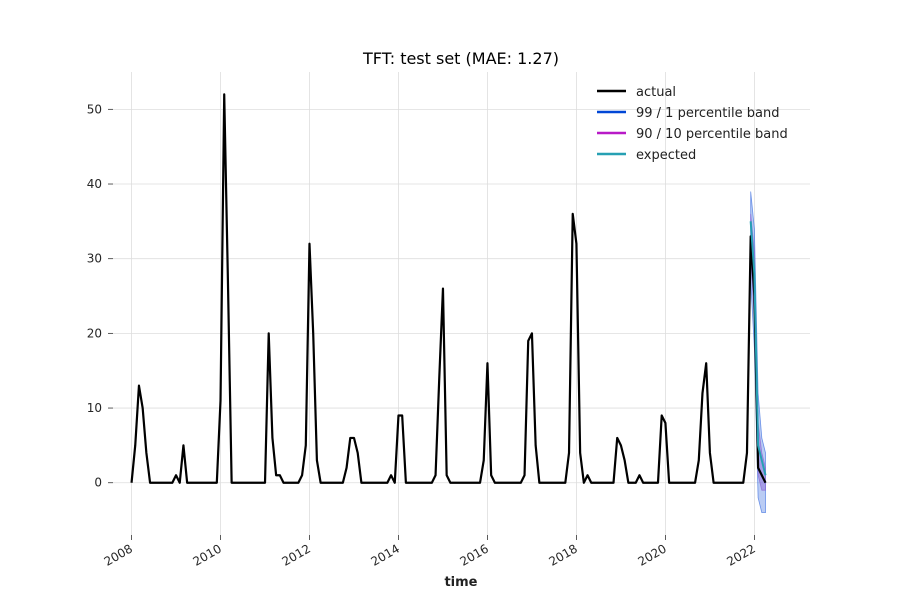 The image size is (900, 600). What do you see at coordinates (460, 58) in the screenshot?
I see `chart-title: TFT: test set (MAE: 1.27)` at bounding box center [460, 58].